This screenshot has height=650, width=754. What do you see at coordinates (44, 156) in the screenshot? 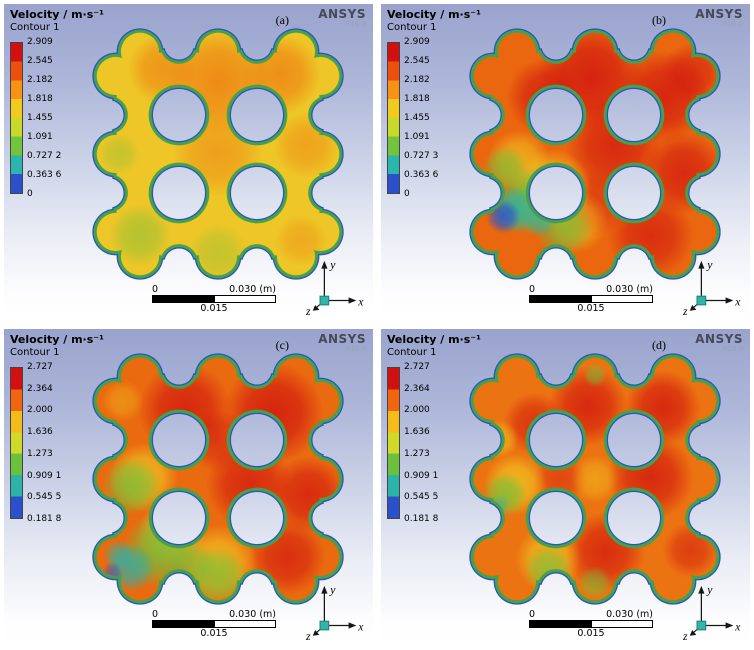
I see `legend-tick: 0.727 2` at bounding box center [44, 156].